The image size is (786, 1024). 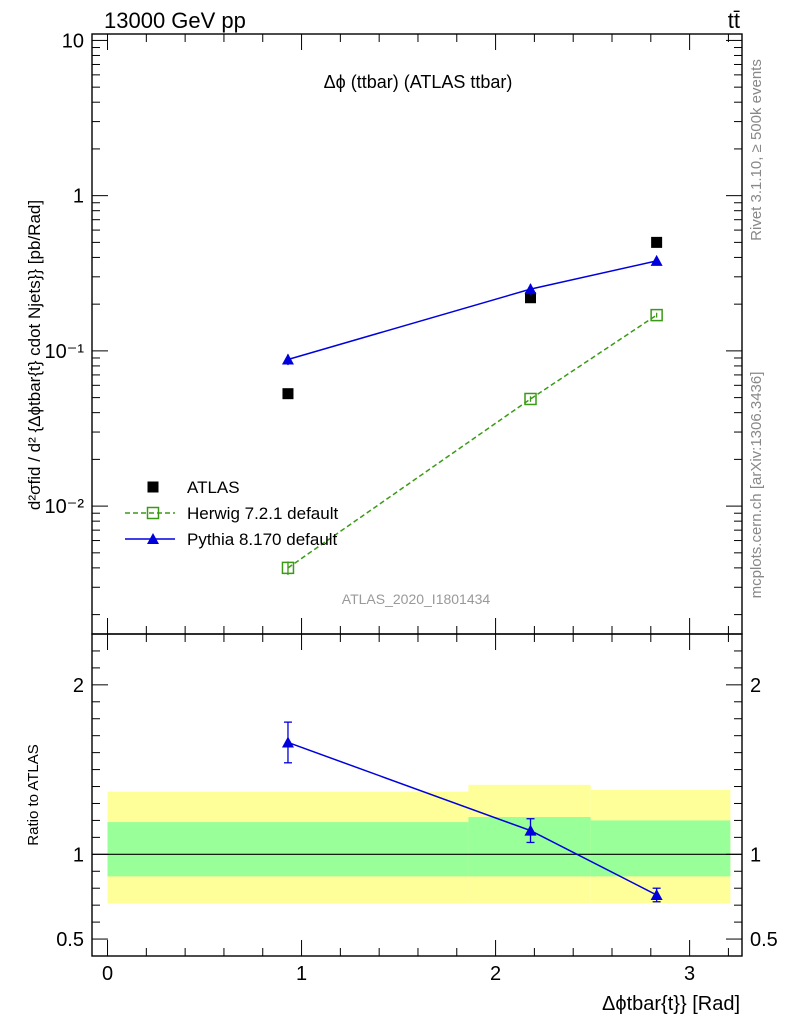 What do you see at coordinates (262, 513) in the screenshot?
I see `legend-label: Herwig 7.2.1 default` at bounding box center [262, 513].